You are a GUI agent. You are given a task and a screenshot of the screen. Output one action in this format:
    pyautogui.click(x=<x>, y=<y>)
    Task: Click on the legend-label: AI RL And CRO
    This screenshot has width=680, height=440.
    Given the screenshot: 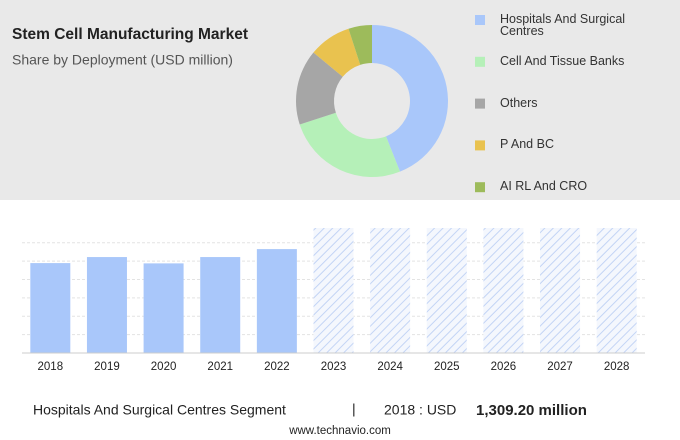 What is the action you would take?
    pyautogui.click(x=544, y=186)
    